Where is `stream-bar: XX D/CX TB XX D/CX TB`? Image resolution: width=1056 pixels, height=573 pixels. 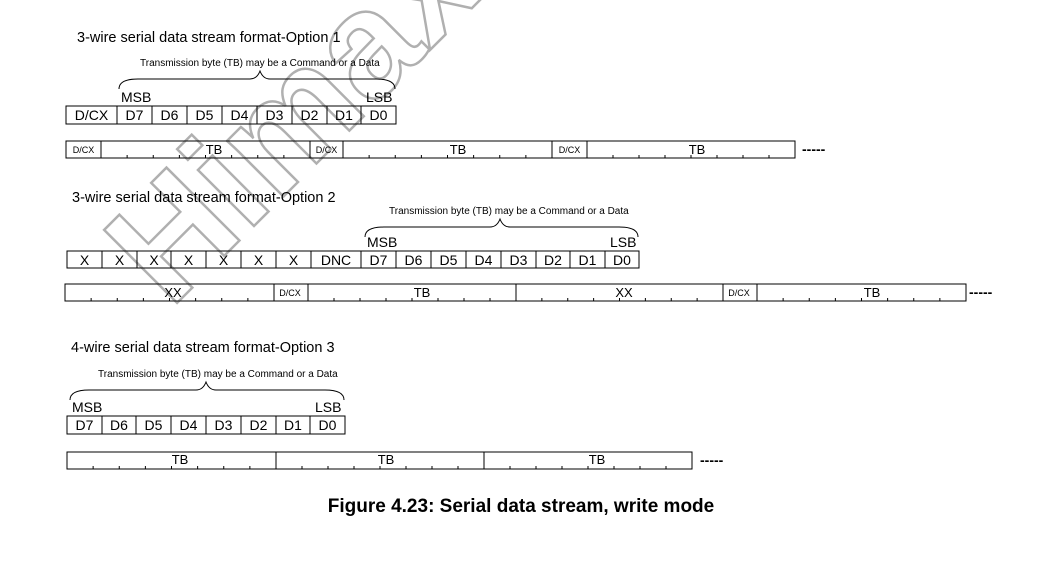
stream-bar: XX D/CX TB XX D/CX TB is located at coordinates (515, 292).